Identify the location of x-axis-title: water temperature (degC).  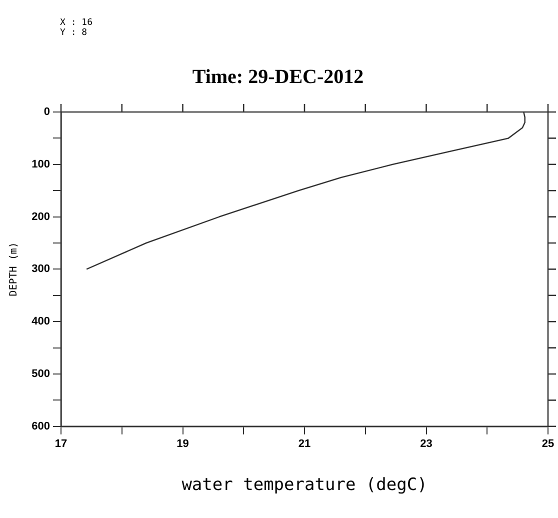
(305, 485).